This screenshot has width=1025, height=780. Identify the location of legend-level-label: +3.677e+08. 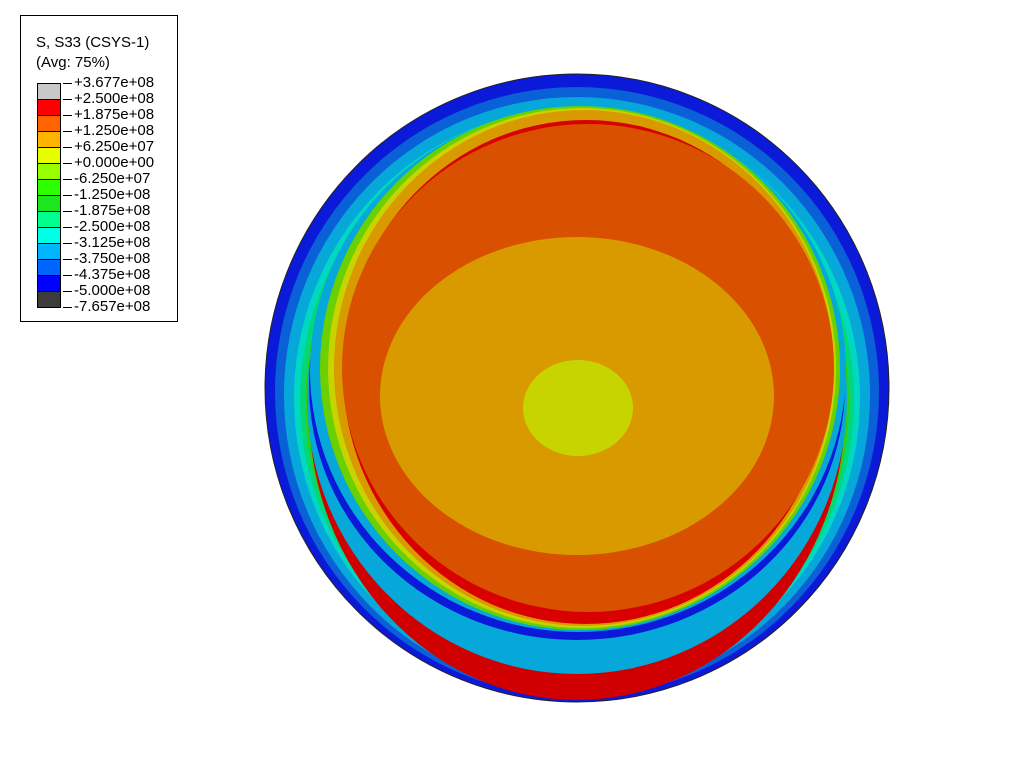
(108, 83).